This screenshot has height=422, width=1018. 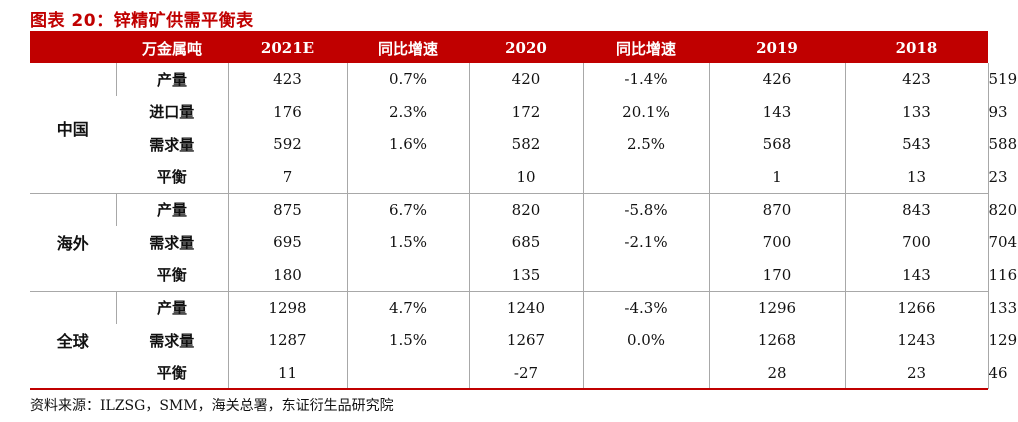 What do you see at coordinates (73, 48) in the screenshot?
I see `header-region` at bounding box center [73, 48].